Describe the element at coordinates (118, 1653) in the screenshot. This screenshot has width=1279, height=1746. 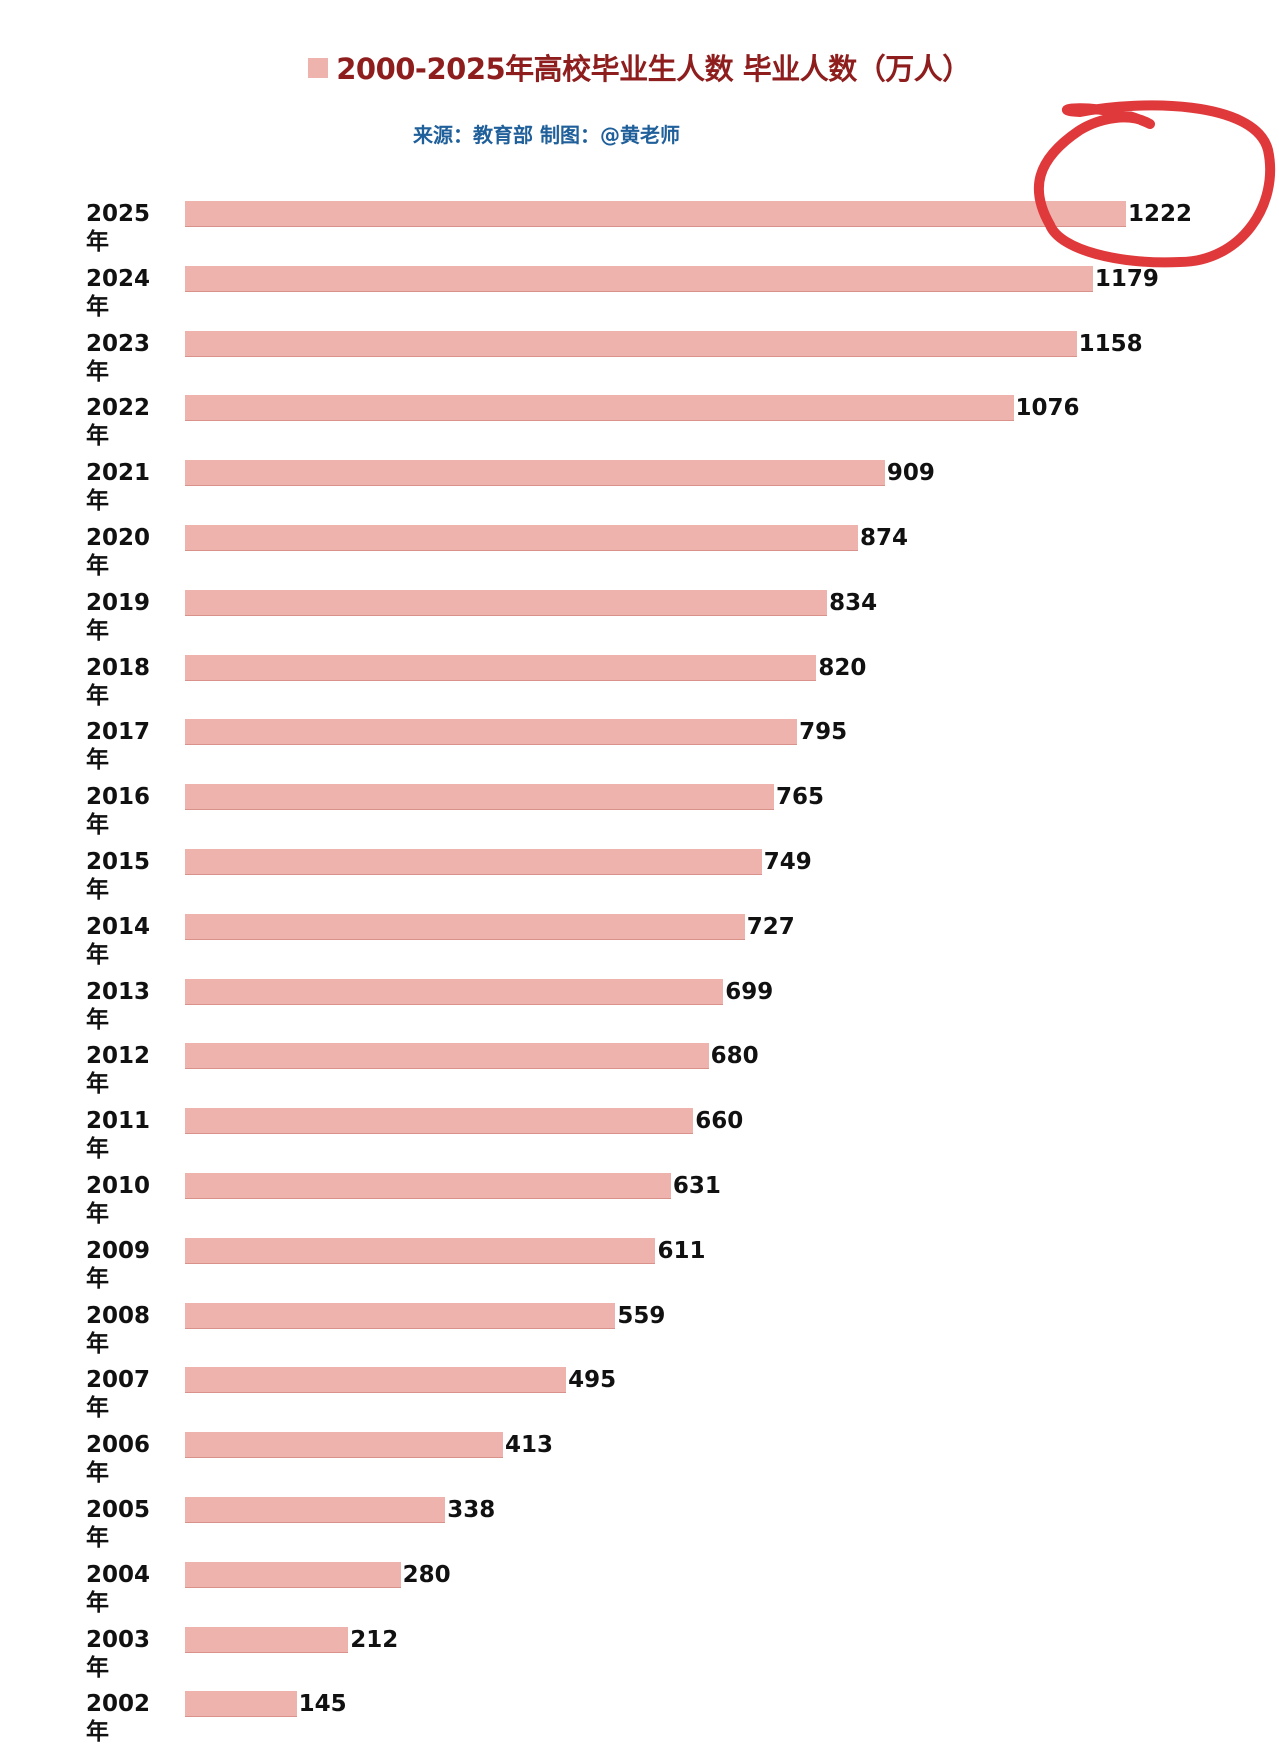
I see `y-tick-label: 2003年` at that location.